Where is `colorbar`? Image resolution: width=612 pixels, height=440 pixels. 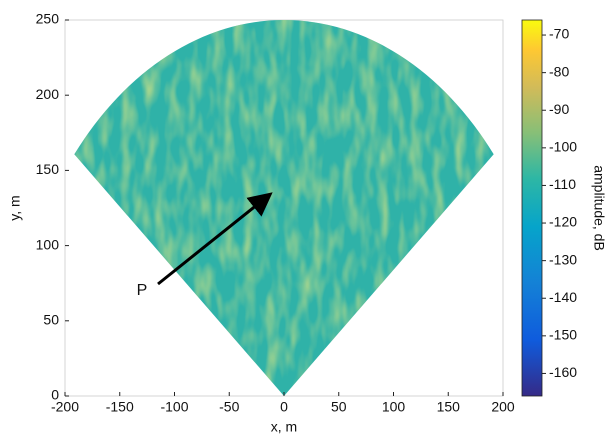 colorbar is located at coordinates (532, 208).